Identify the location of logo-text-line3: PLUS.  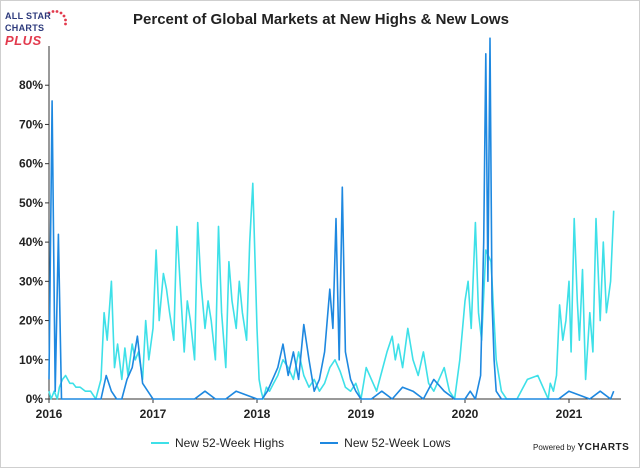
(23, 40).